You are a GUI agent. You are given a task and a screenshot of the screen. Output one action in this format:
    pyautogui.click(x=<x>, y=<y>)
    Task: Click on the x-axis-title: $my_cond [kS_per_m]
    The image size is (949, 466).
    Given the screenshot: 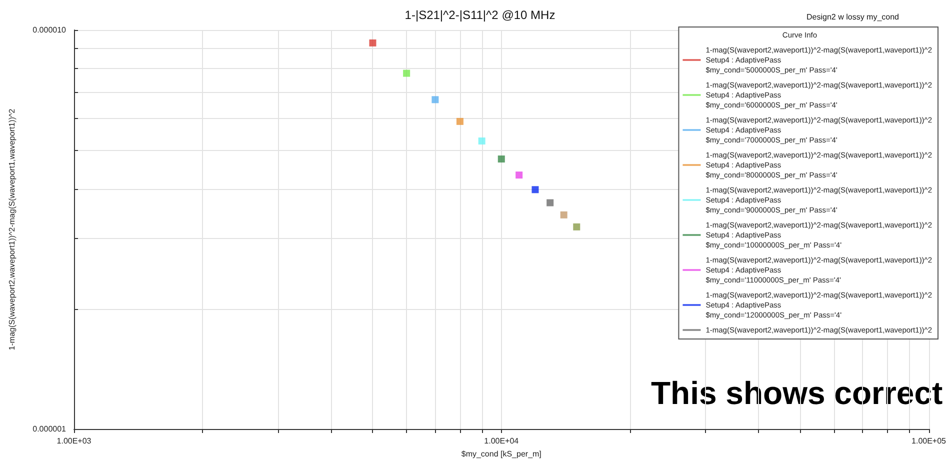 What is the action you would take?
    pyautogui.click(x=501, y=453)
    